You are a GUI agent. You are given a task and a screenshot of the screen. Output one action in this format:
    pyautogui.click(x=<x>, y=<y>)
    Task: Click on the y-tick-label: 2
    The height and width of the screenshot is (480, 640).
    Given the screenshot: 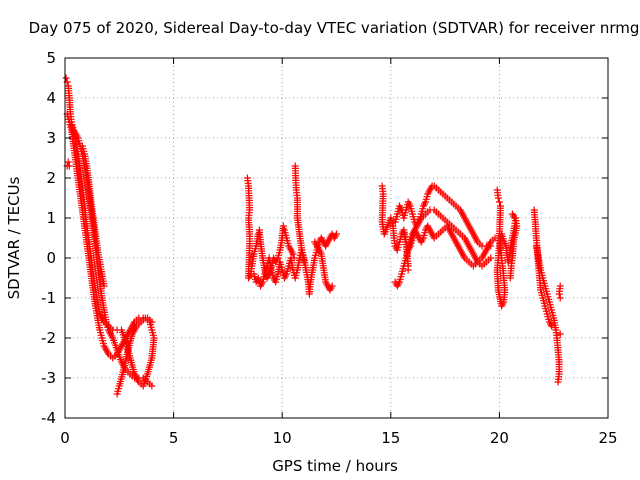 What is the action you would take?
    pyautogui.click(x=51, y=178)
    